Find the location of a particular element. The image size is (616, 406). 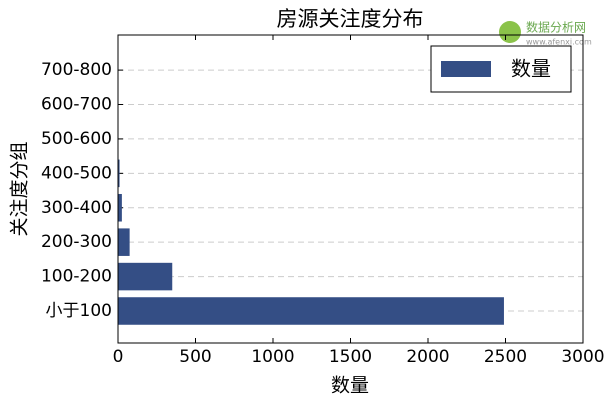

x-tick-label: 0 is located at coordinates (118, 357).